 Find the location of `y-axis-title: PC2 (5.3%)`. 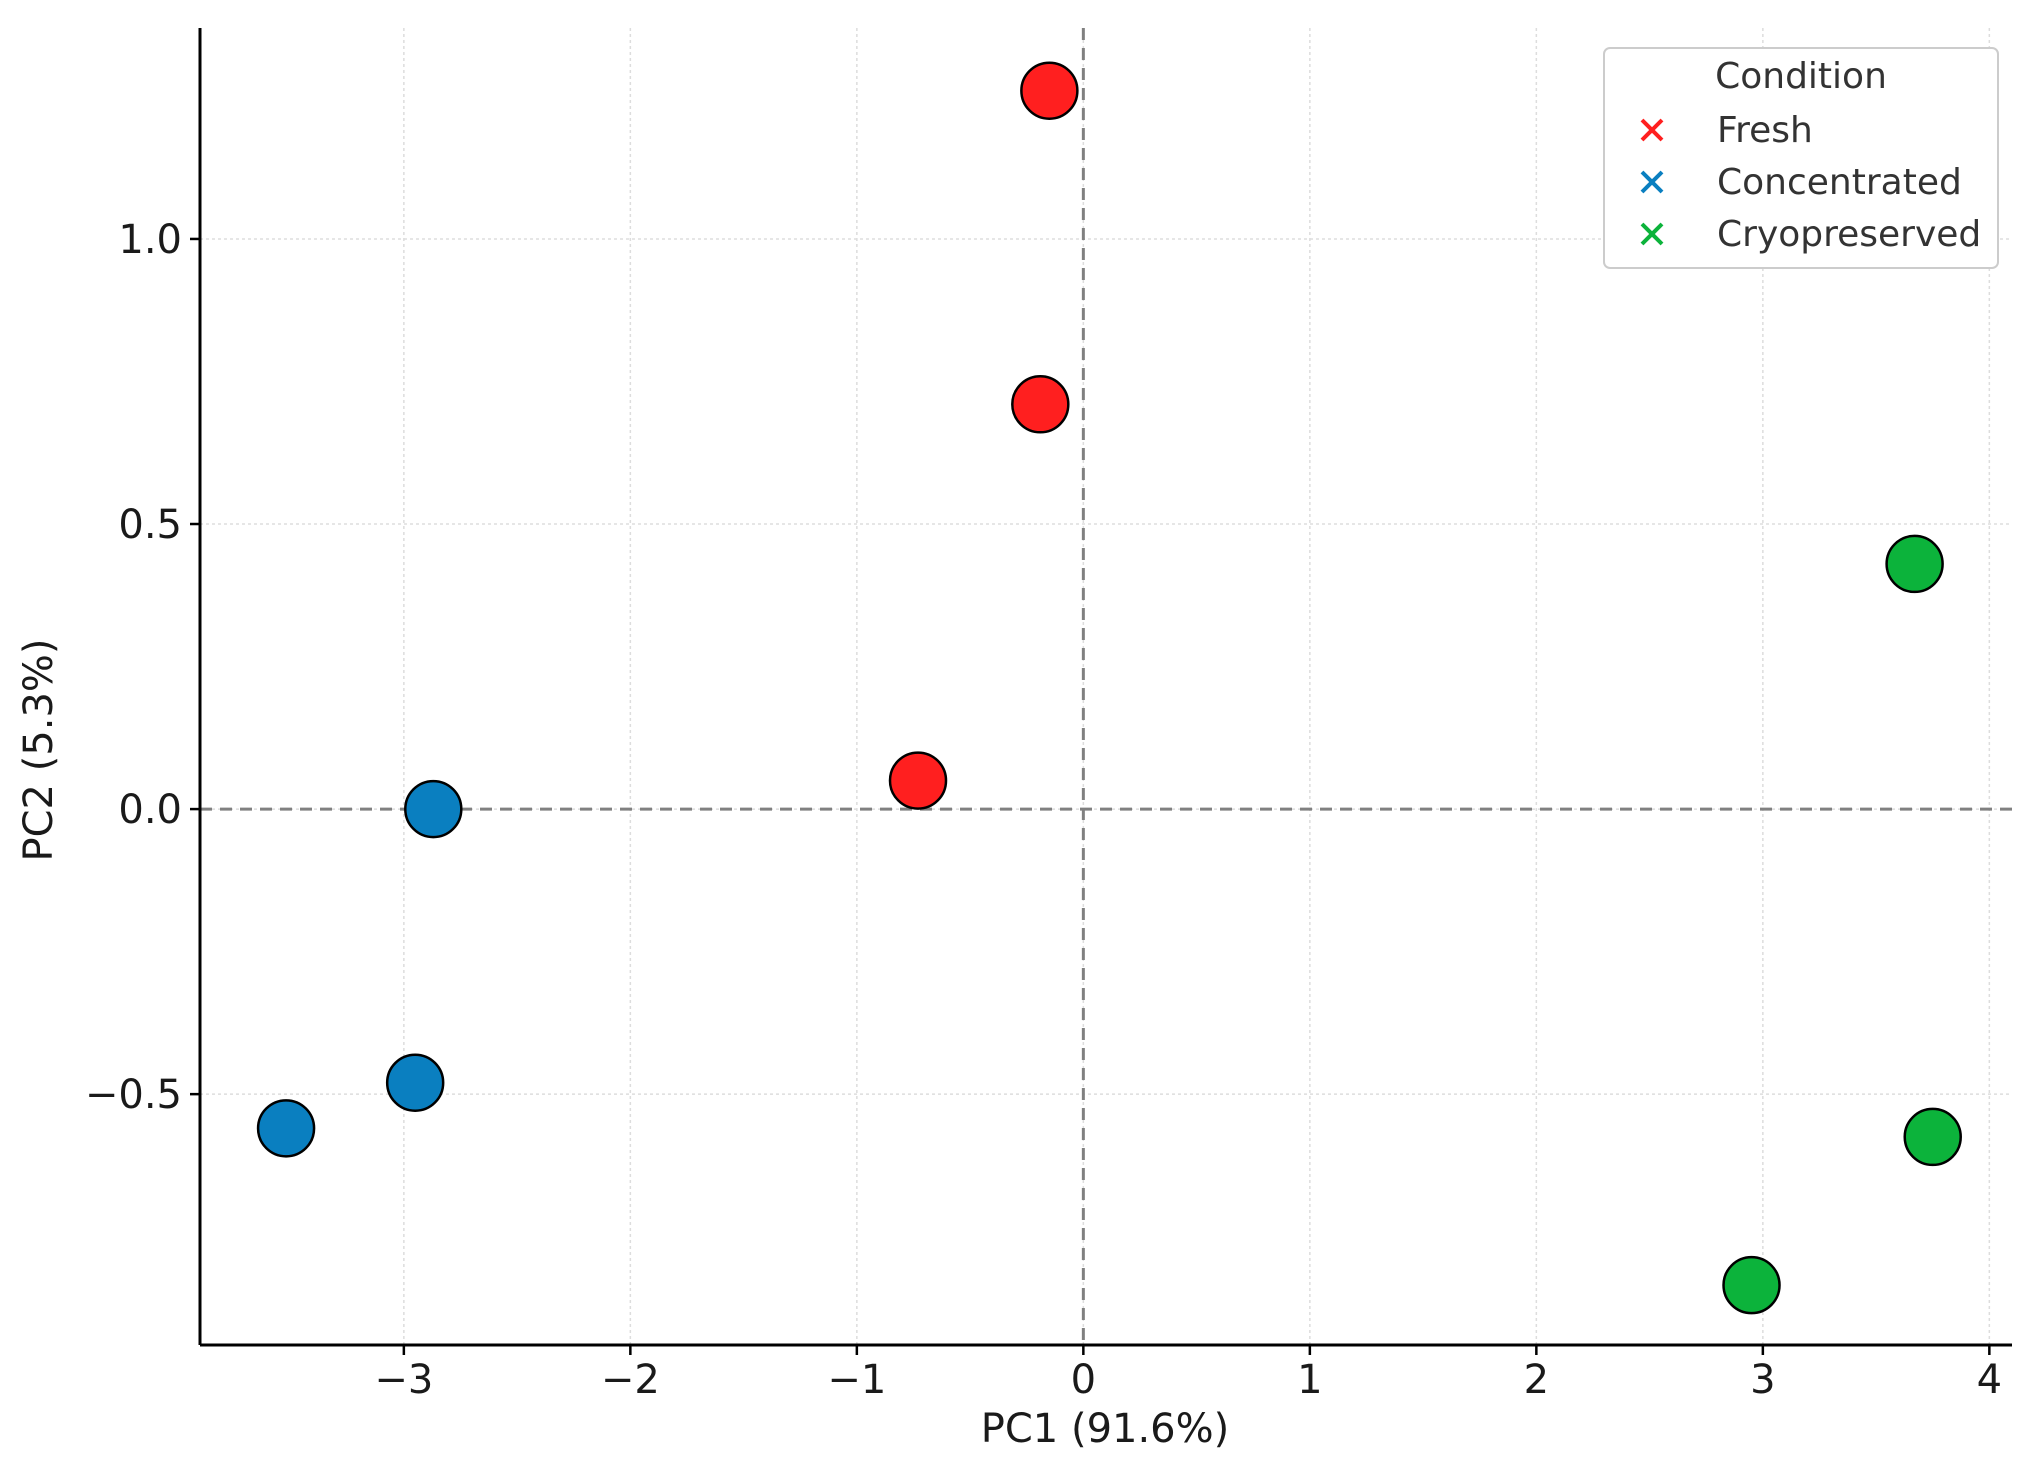

y-axis-title: PC2 (5.3%) is located at coordinates (39, 749).